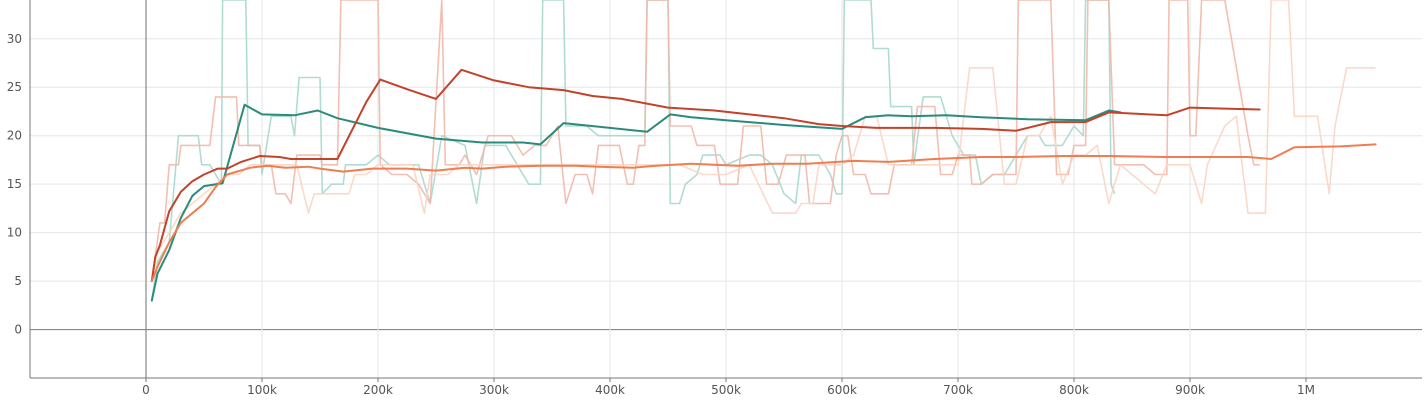 The image size is (1426, 400). Describe the element at coordinates (958, 390) in the screenshot. I see `x-tick-label: 700k` at that location.